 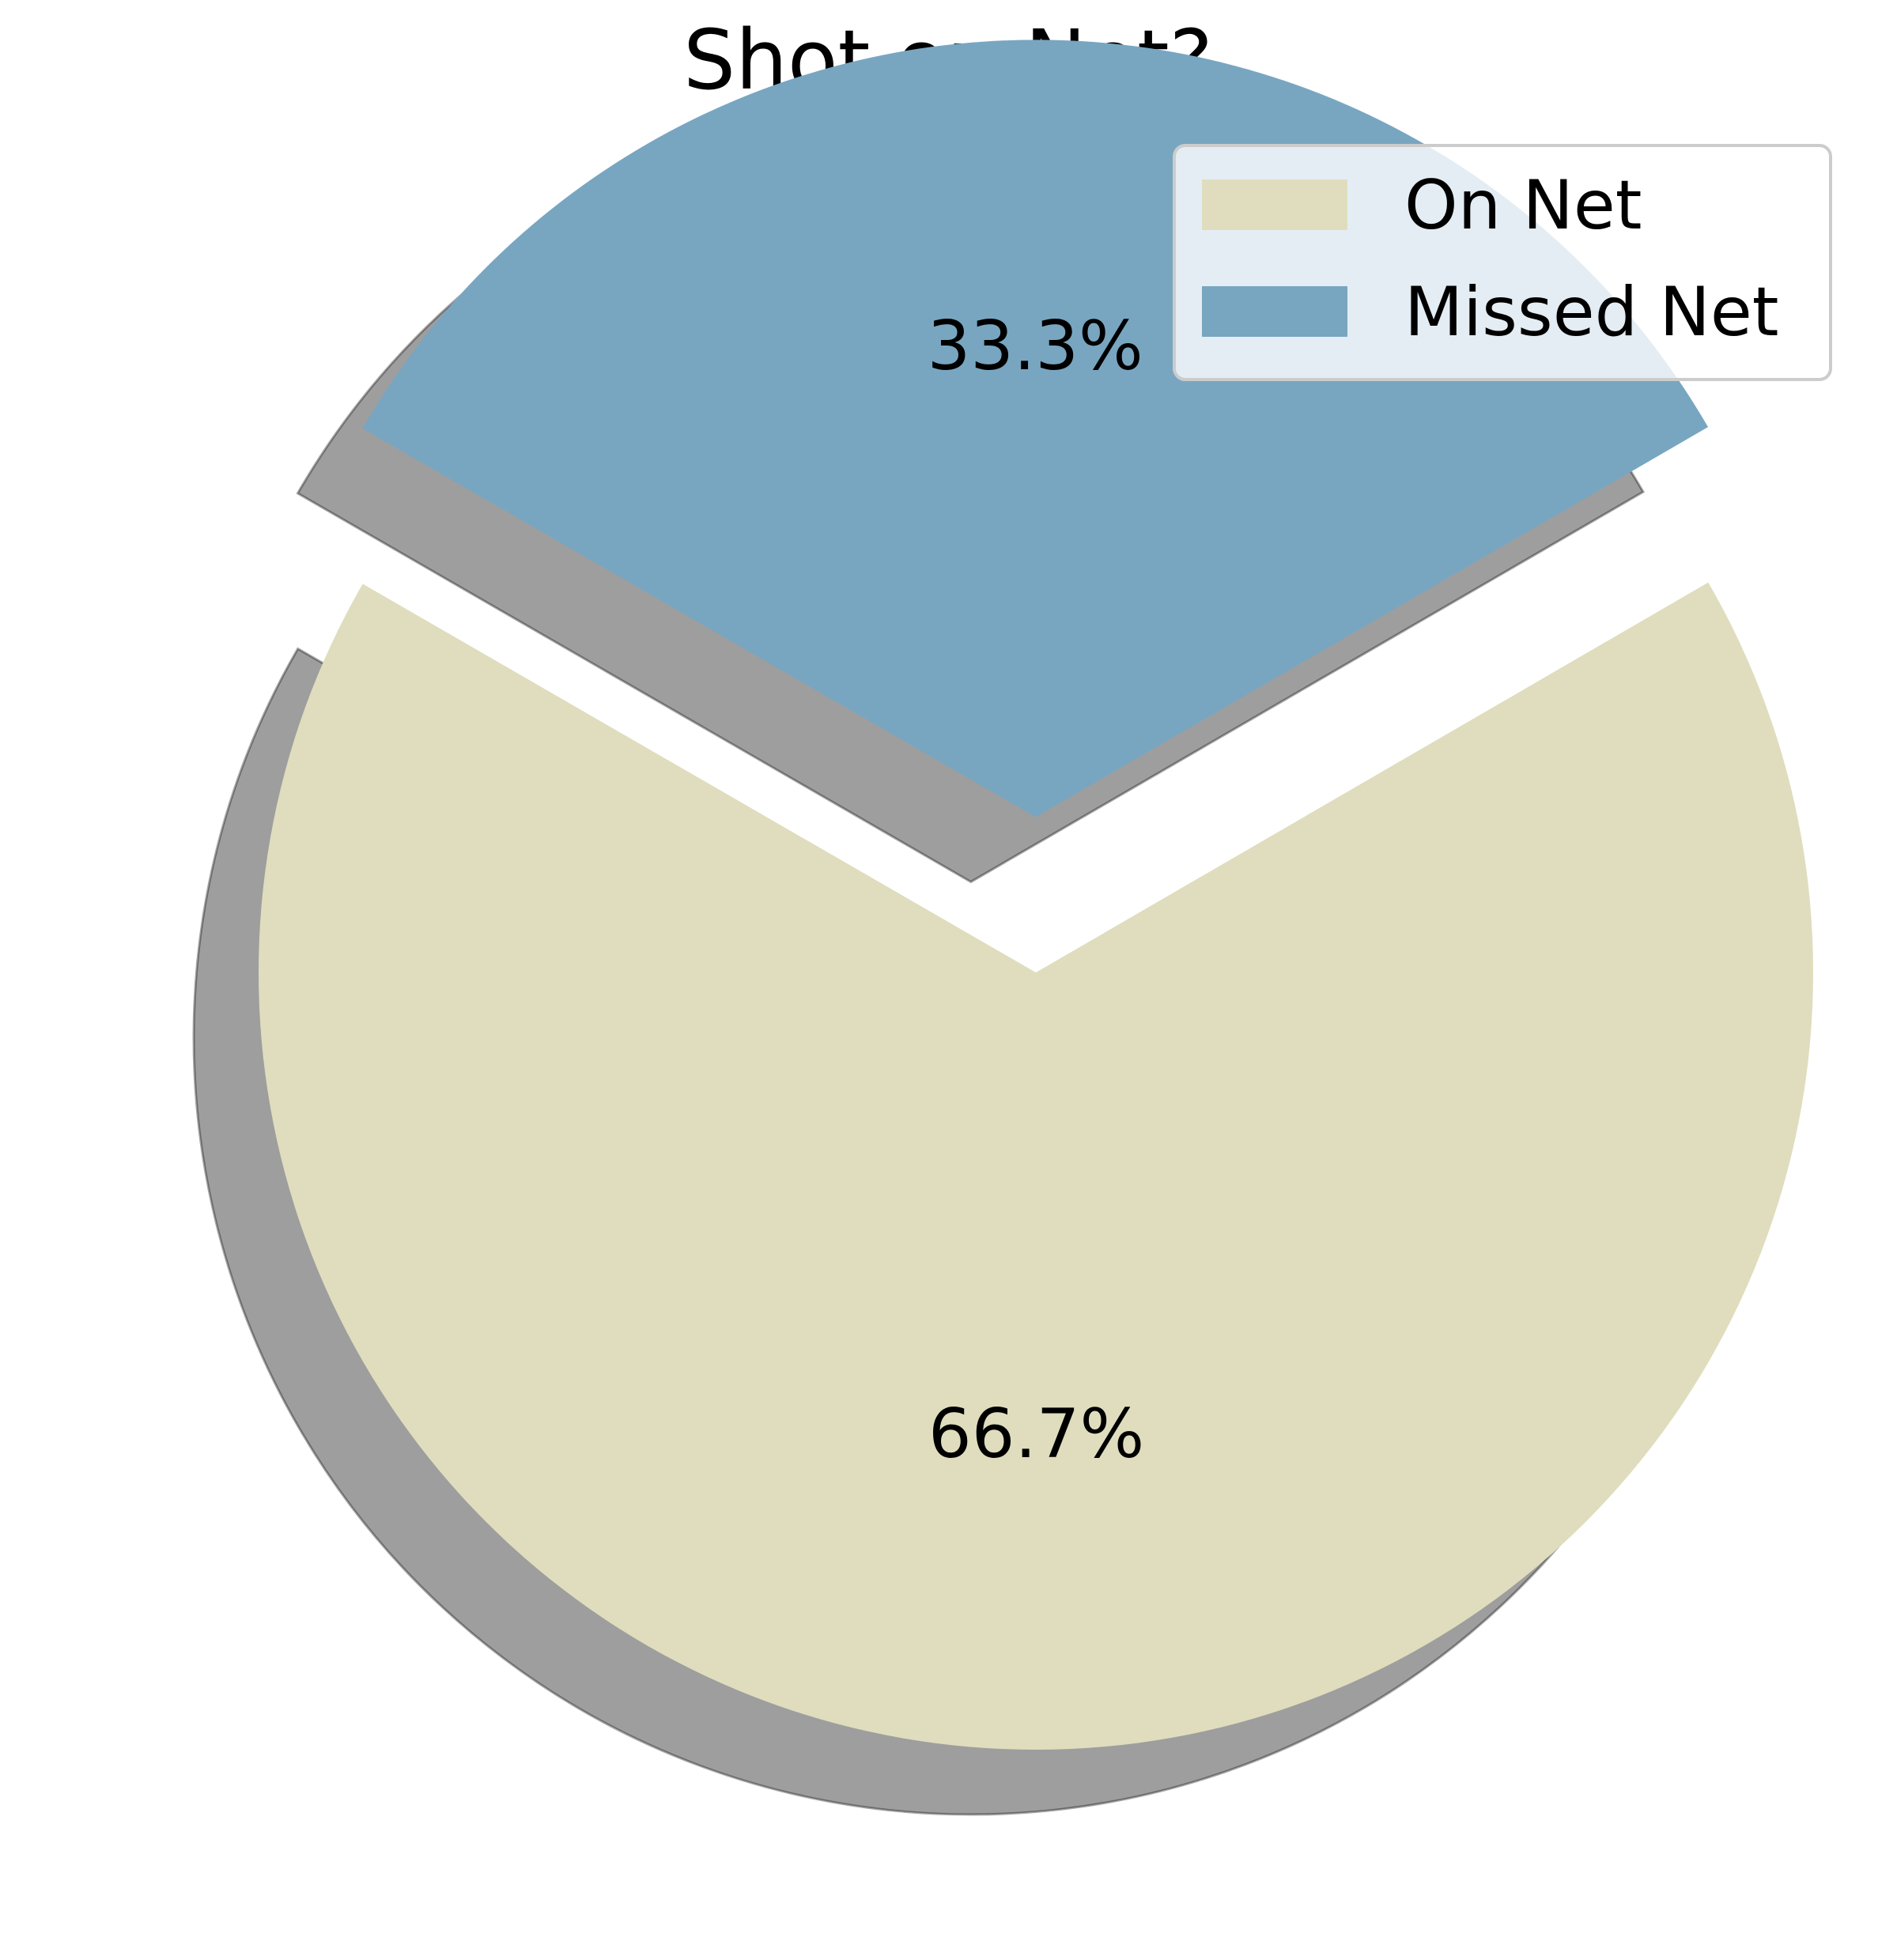 What do you see at coordinates (1036, 890) in the screenshot?
I see `slice-labels: 66.7% 33.3%` at bounding box center [1036, 890].